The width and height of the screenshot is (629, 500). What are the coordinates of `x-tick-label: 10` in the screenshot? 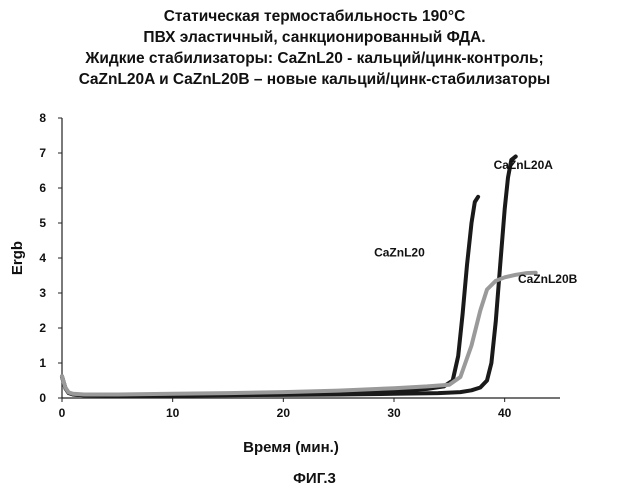 It's located at (173, 413).